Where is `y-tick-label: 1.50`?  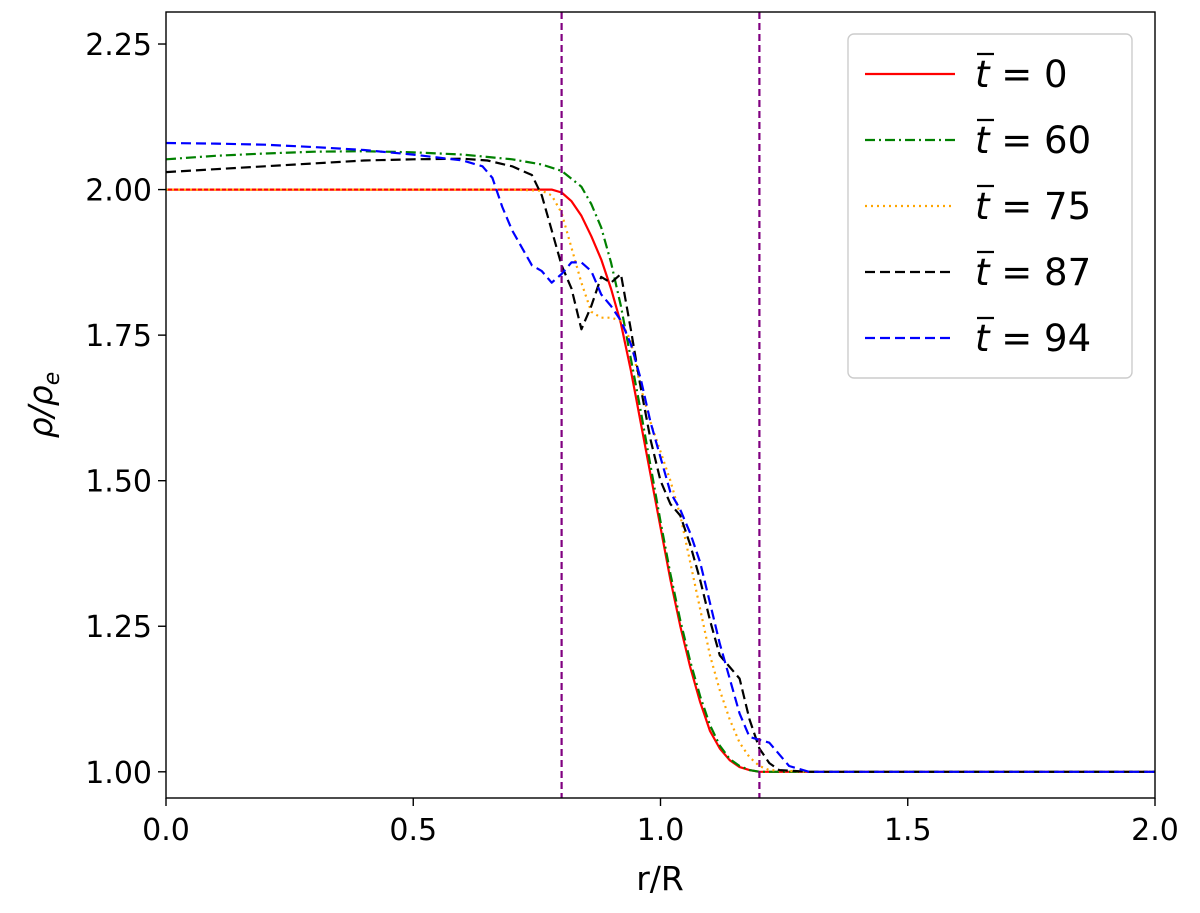 y-tick-label: 1.50 is located at coordinates (118, 482).